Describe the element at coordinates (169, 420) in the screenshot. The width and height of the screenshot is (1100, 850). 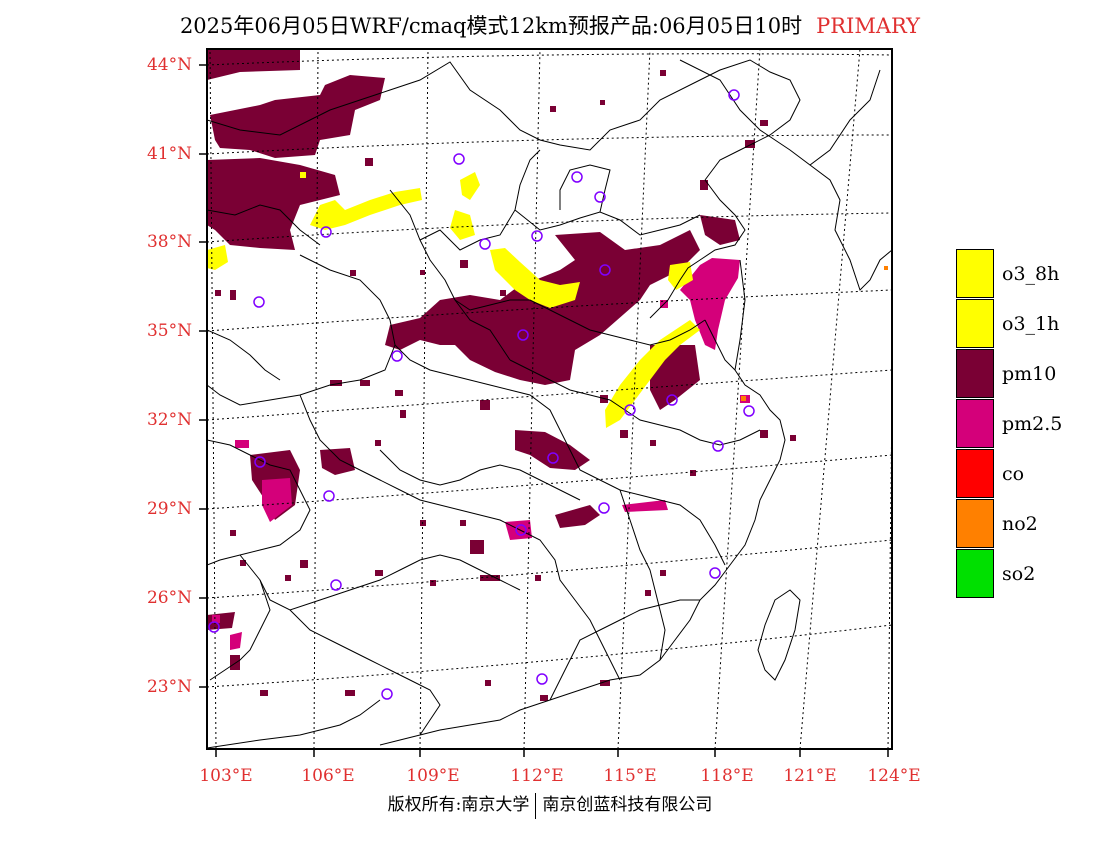
I see `lat-label-32: 32°N` at that location.